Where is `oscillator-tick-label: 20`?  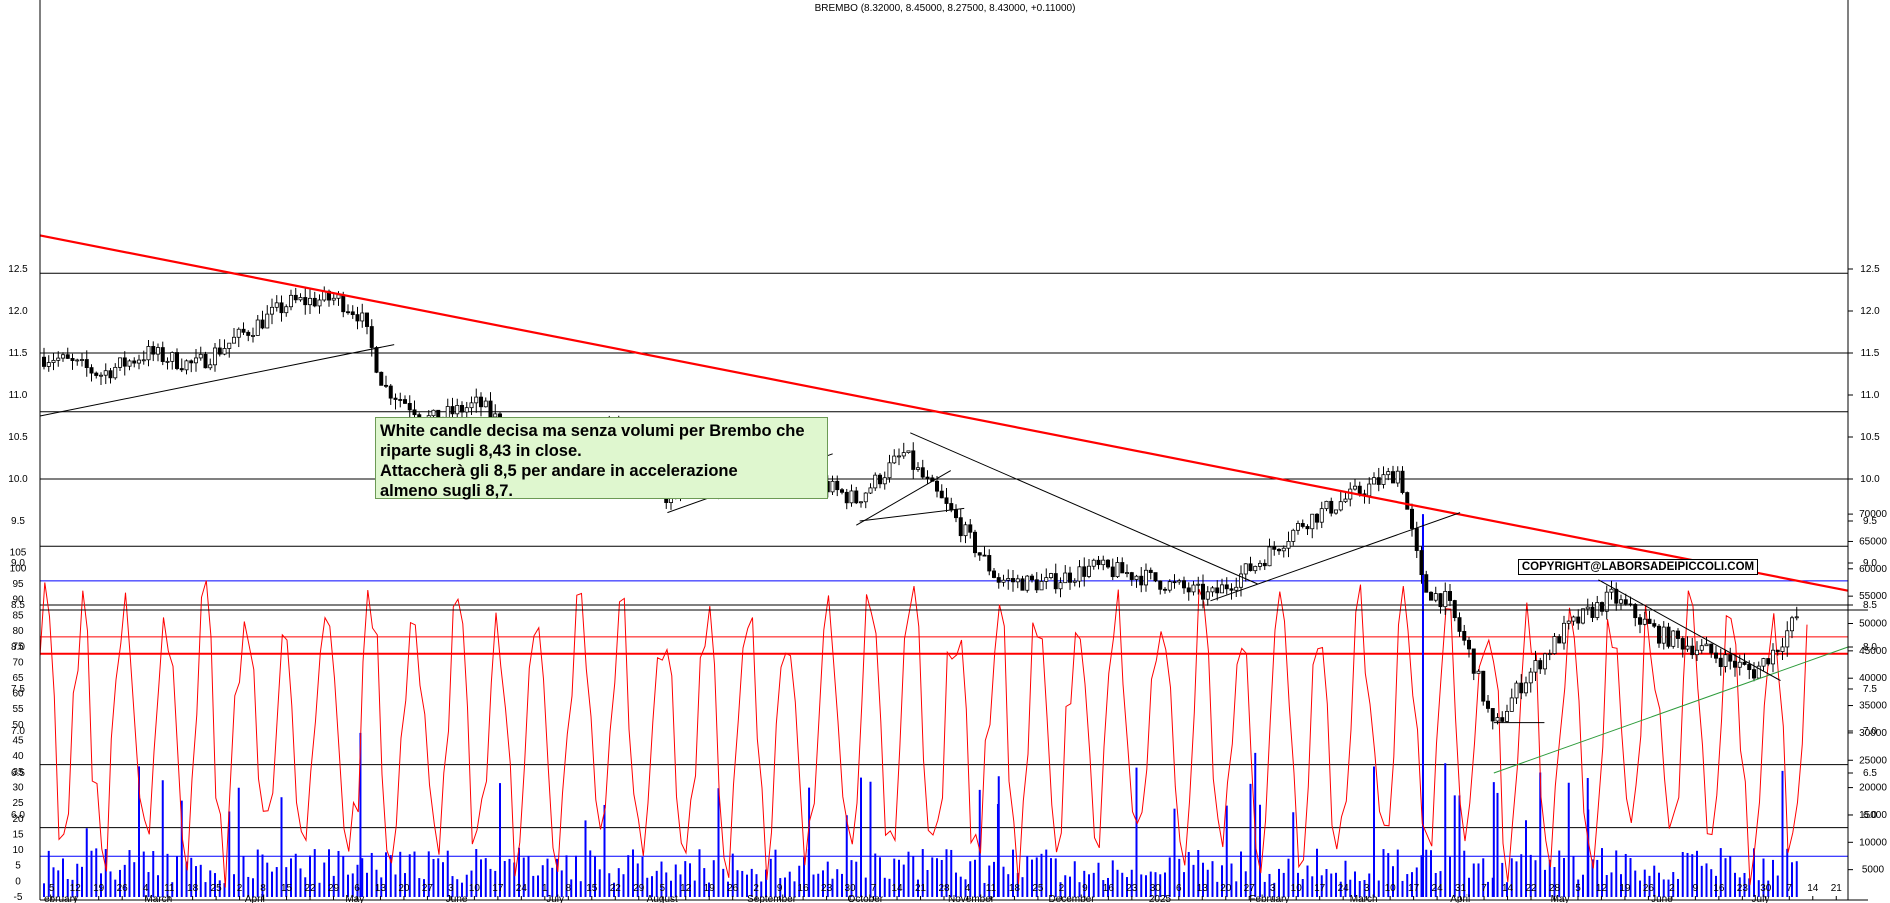
oscillator-tick-label: 20 is located at coordinates (18, 819).